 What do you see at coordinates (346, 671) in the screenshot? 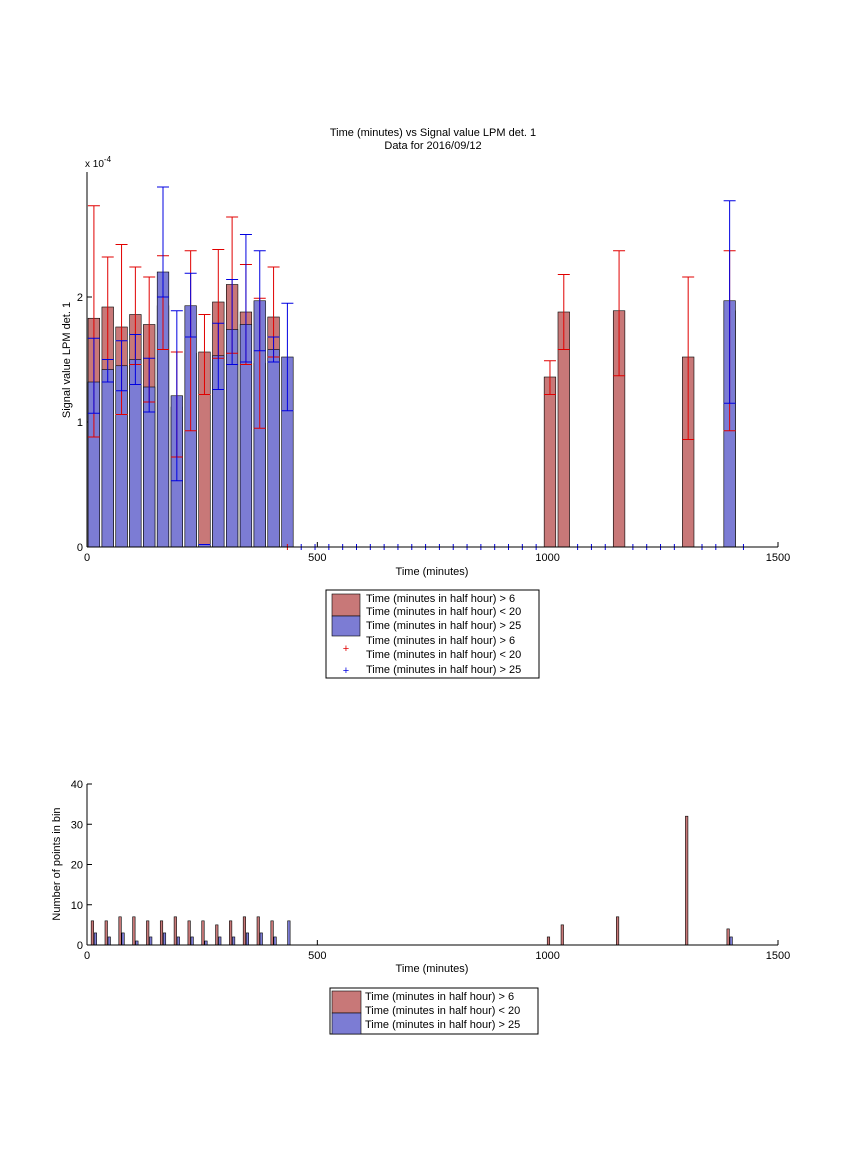
I see `legend-marker-blue-plus: +` at bounding box center [346, 671].